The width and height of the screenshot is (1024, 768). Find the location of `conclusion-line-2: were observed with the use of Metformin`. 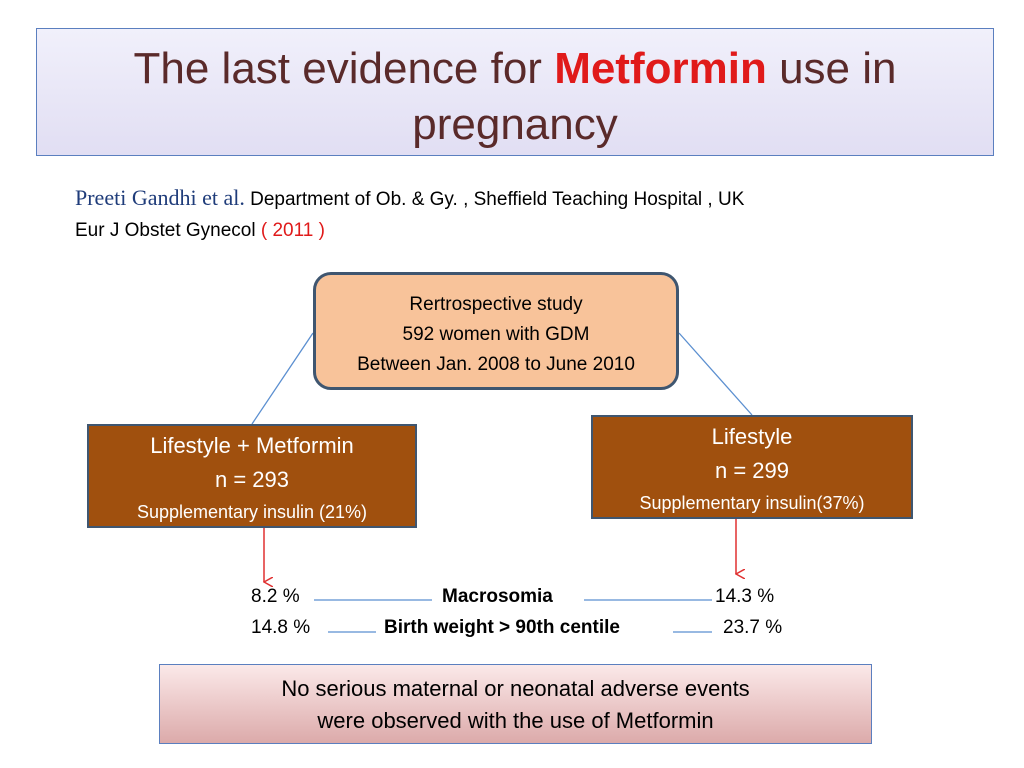

conclusion-line-2: were observed with the use of Metformin is located at coordinates (515, 720).